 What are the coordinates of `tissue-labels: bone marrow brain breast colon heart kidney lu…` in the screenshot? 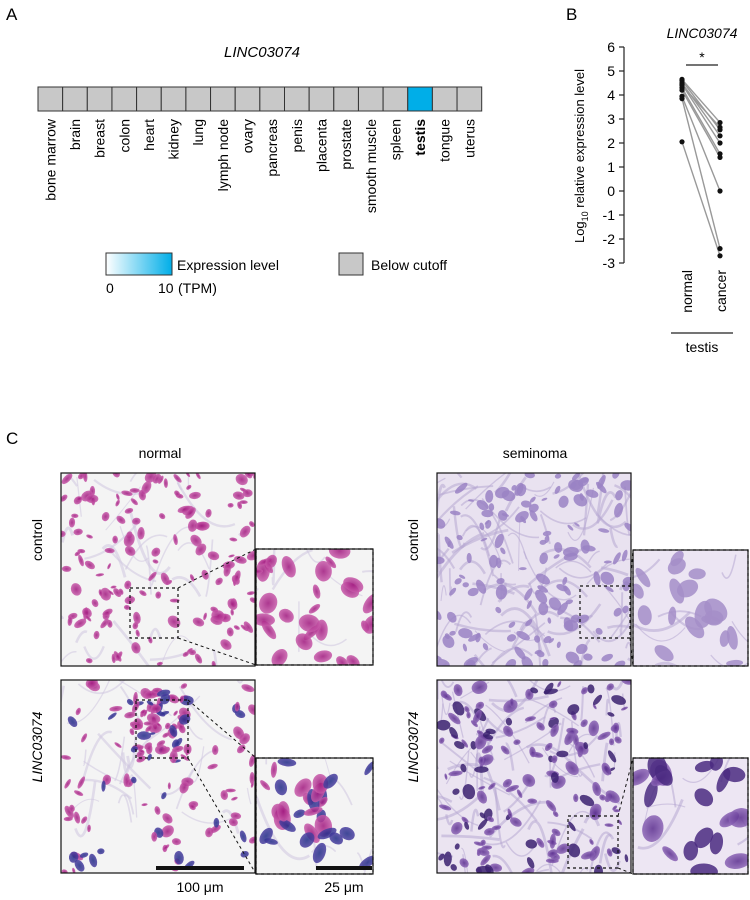 It's located at (259, 165).